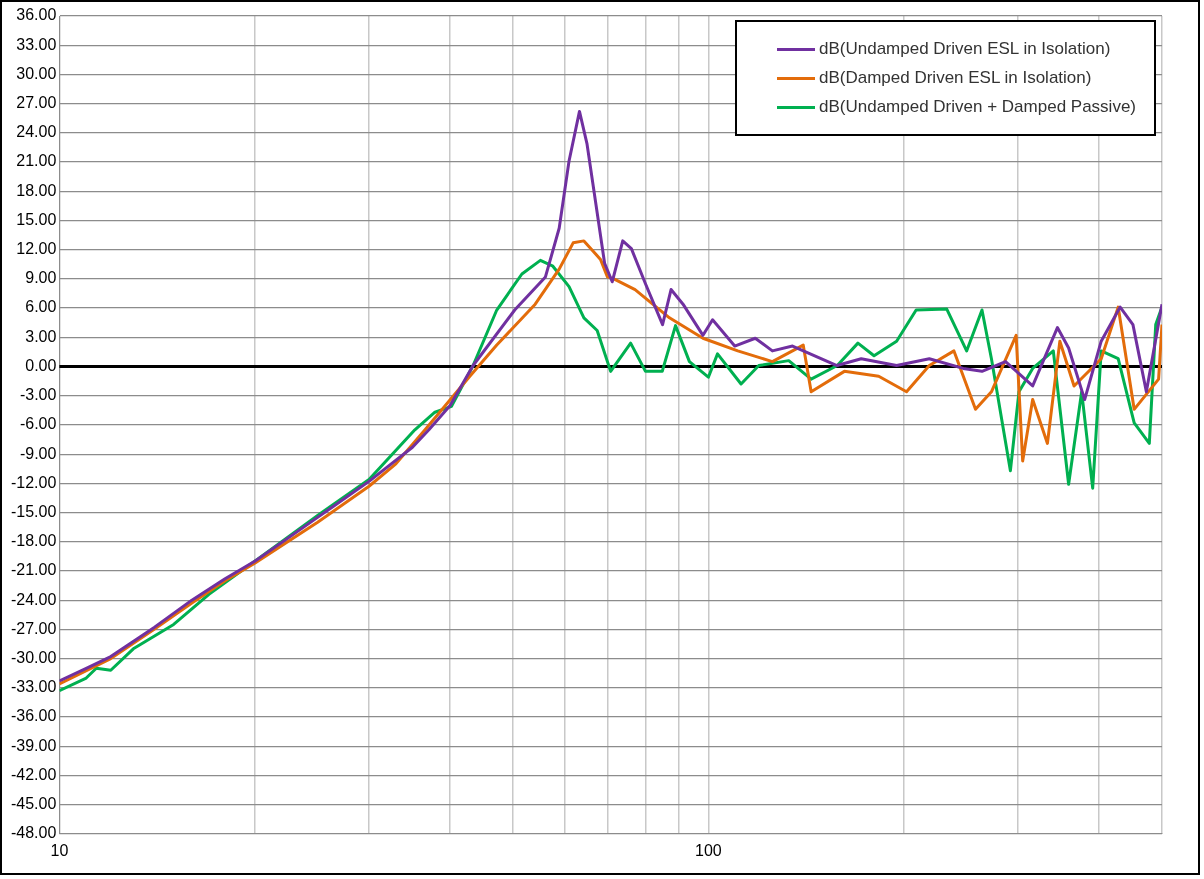  What do you see at coordinates (38, 395) in the screenshot?
I see `y-tick-label: -3.00` at bounding box center [38, 395].